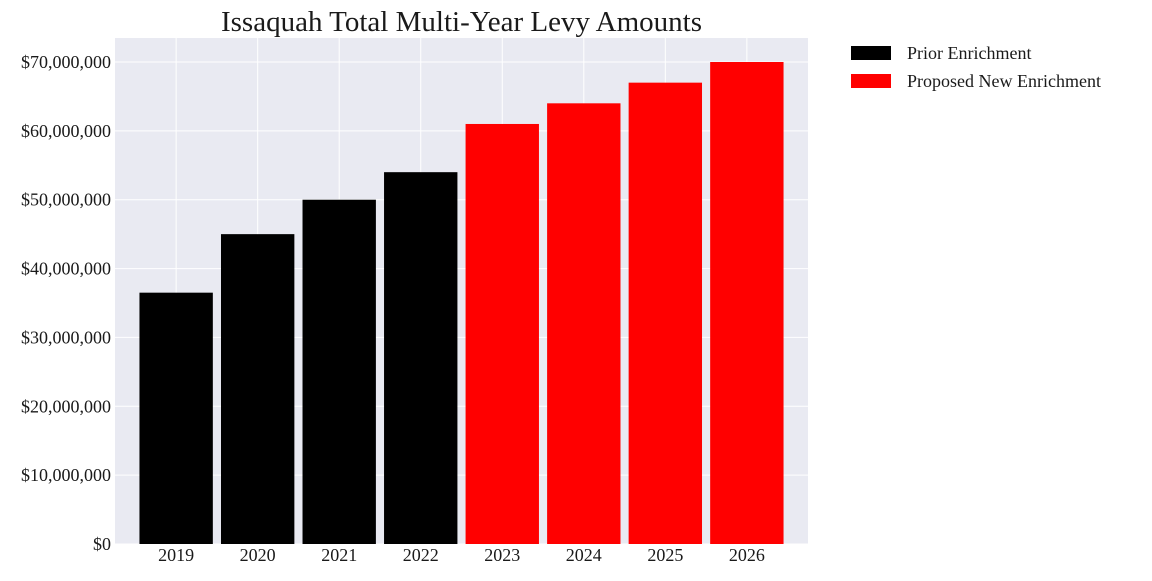  What do you see at coordinates (66, 475) in the screenshot?
I see `y-tick-label: $10,000,000` at bounding box center [66, 475].